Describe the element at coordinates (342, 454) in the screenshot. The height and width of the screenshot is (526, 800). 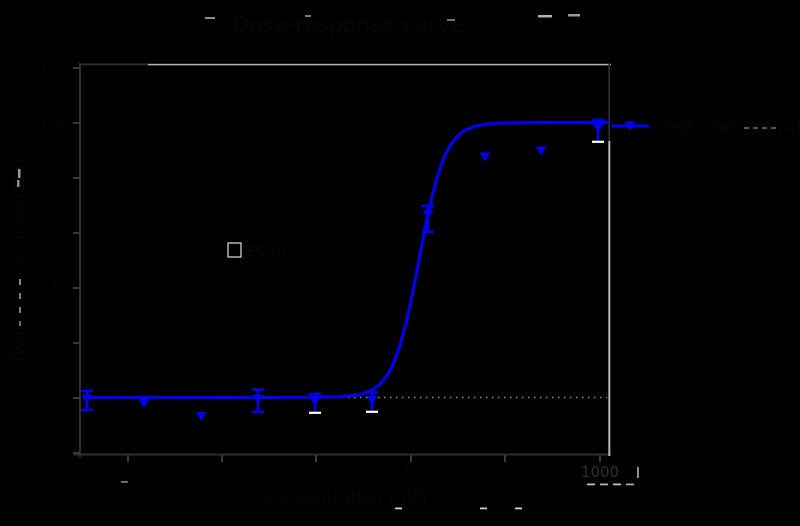
I see `x-axis-line` at that location.